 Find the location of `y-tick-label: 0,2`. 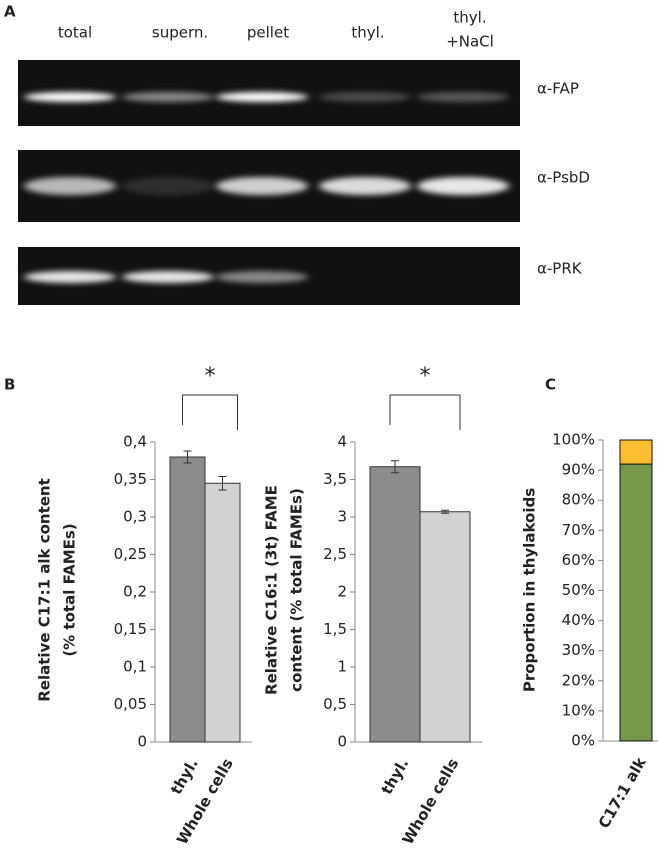

y-tick-label: 0,2 is located at coordinates (135, 592).